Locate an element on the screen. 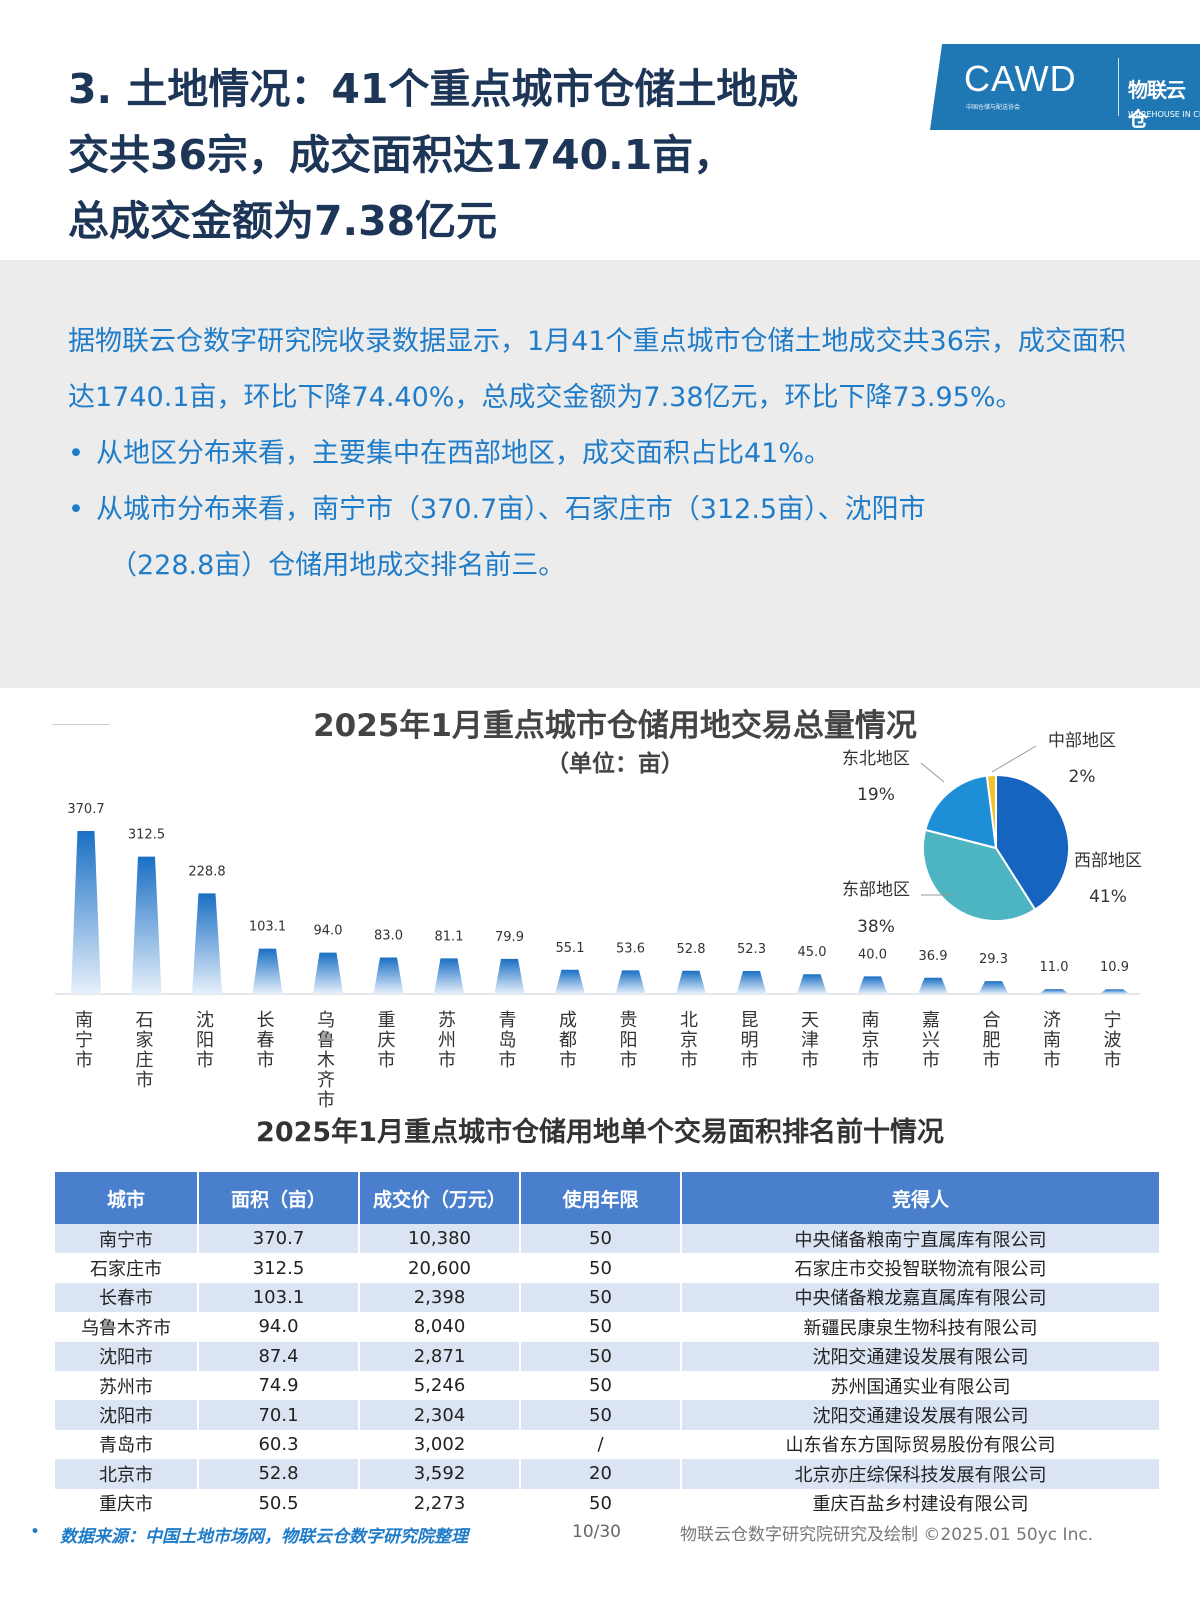 The width and height of the screenshot is (1200, 1601). table-row: 南宁市 370.7 10,380 50 中央储备粮南宁直属库有限公司 is located at coordinates (607, 1239).